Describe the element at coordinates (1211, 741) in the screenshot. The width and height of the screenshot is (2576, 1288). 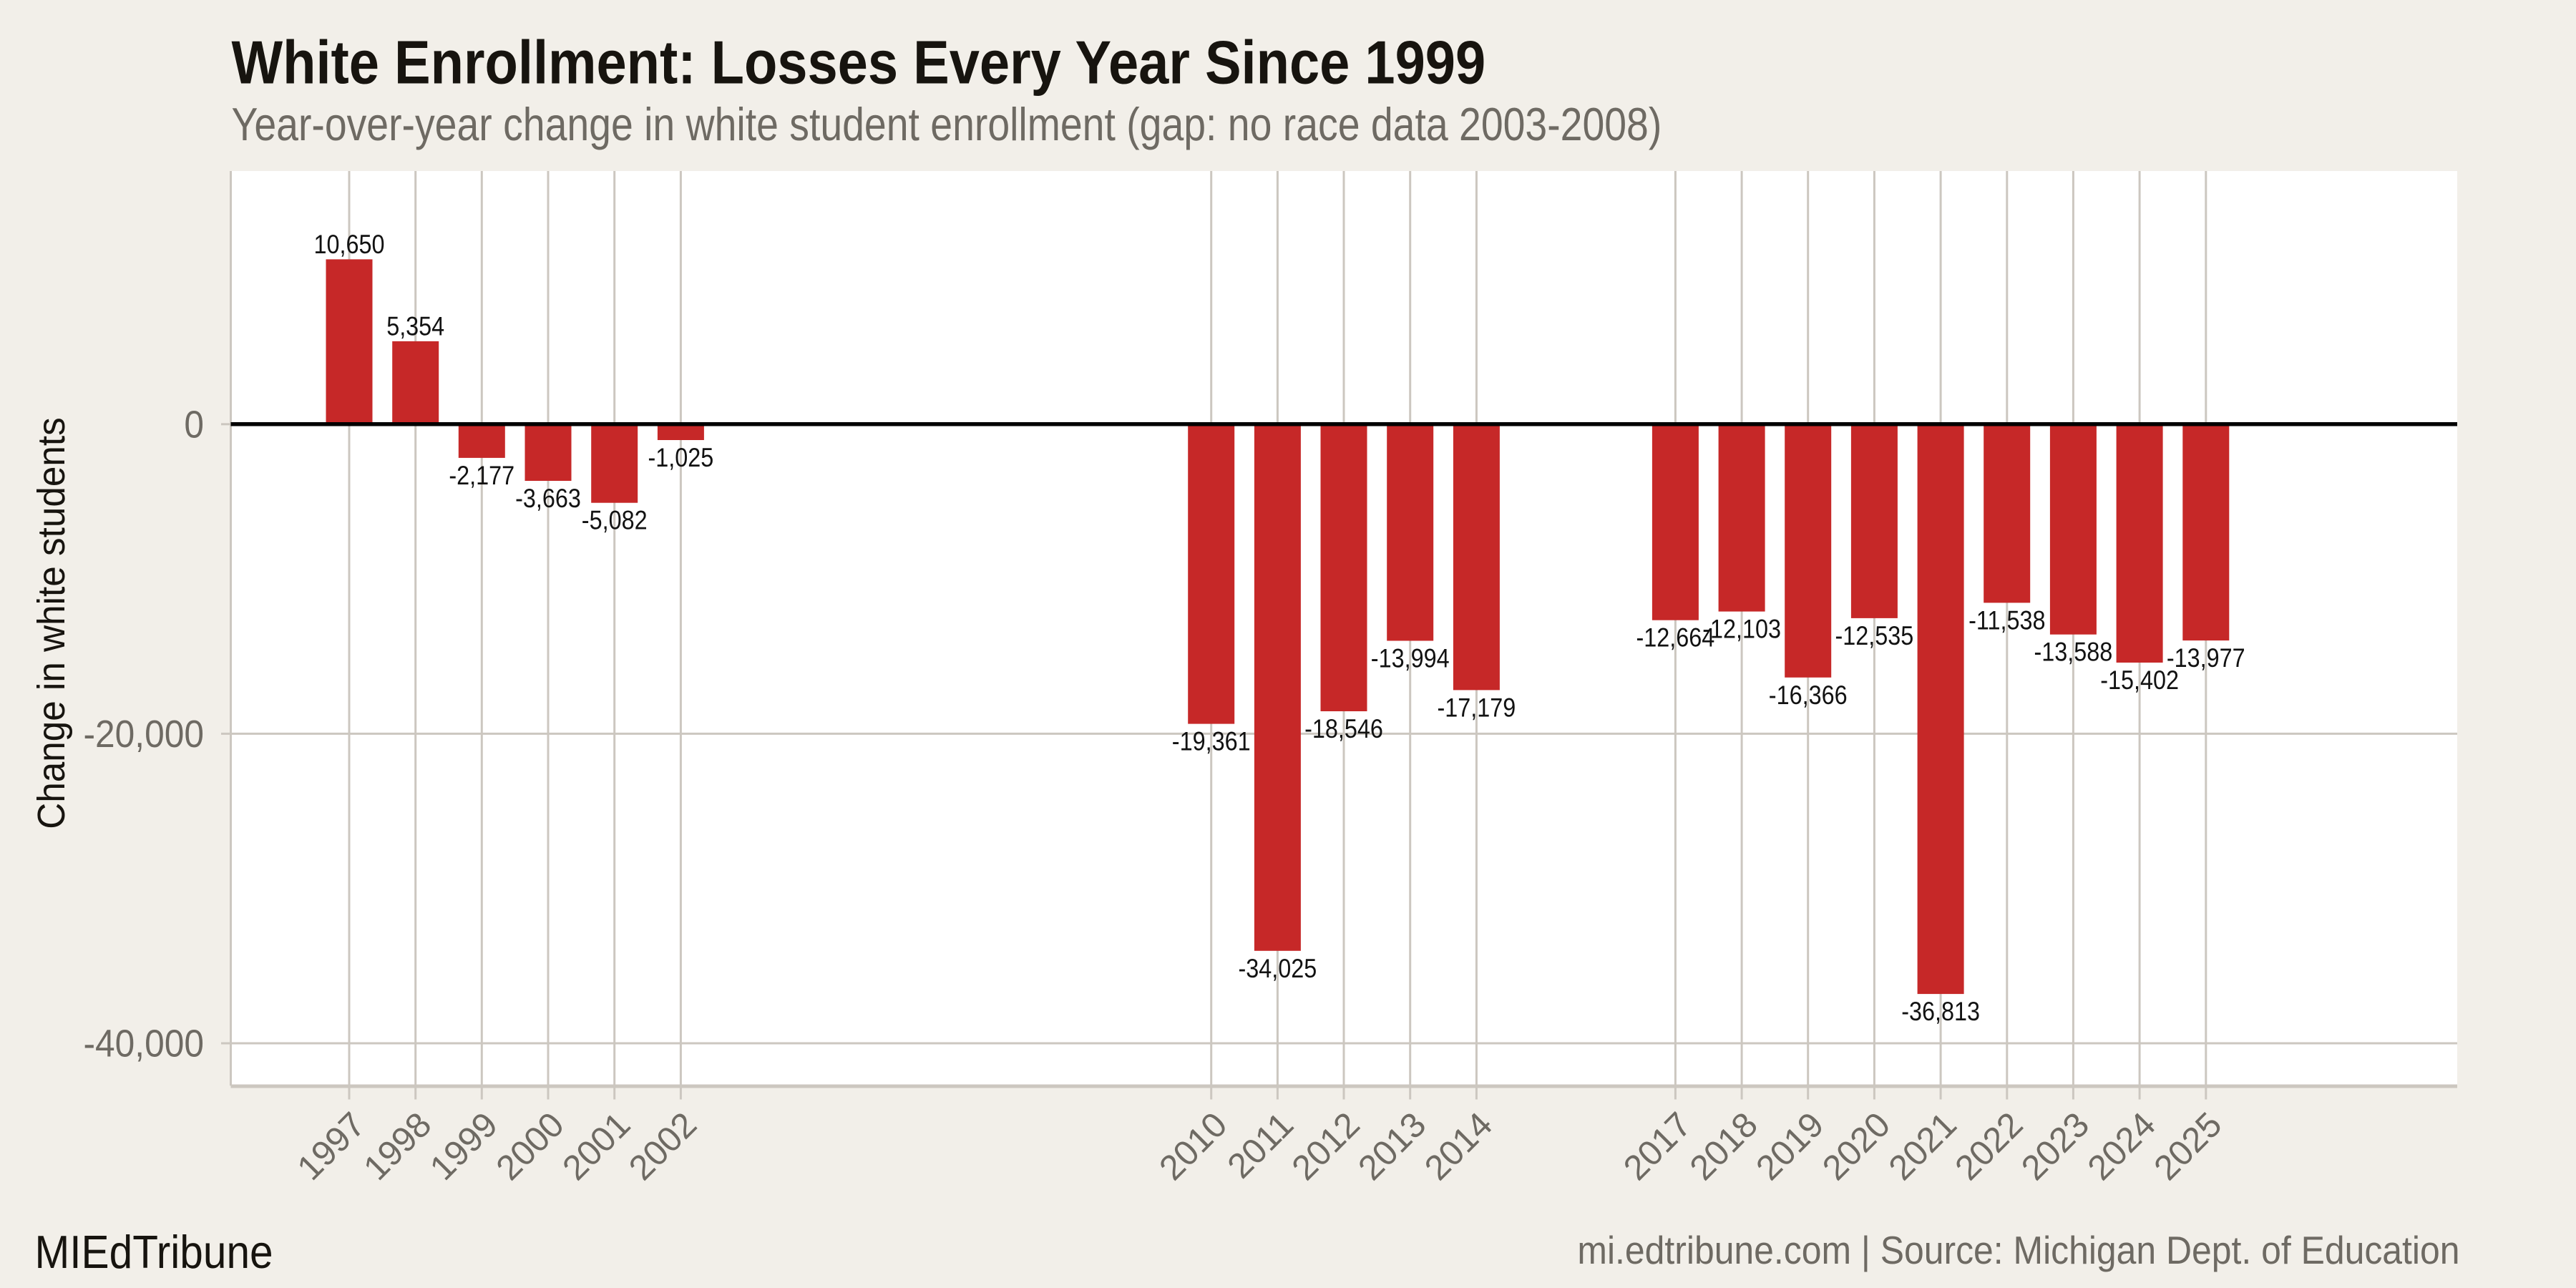
I see `svg-text: -19,361` at that location.